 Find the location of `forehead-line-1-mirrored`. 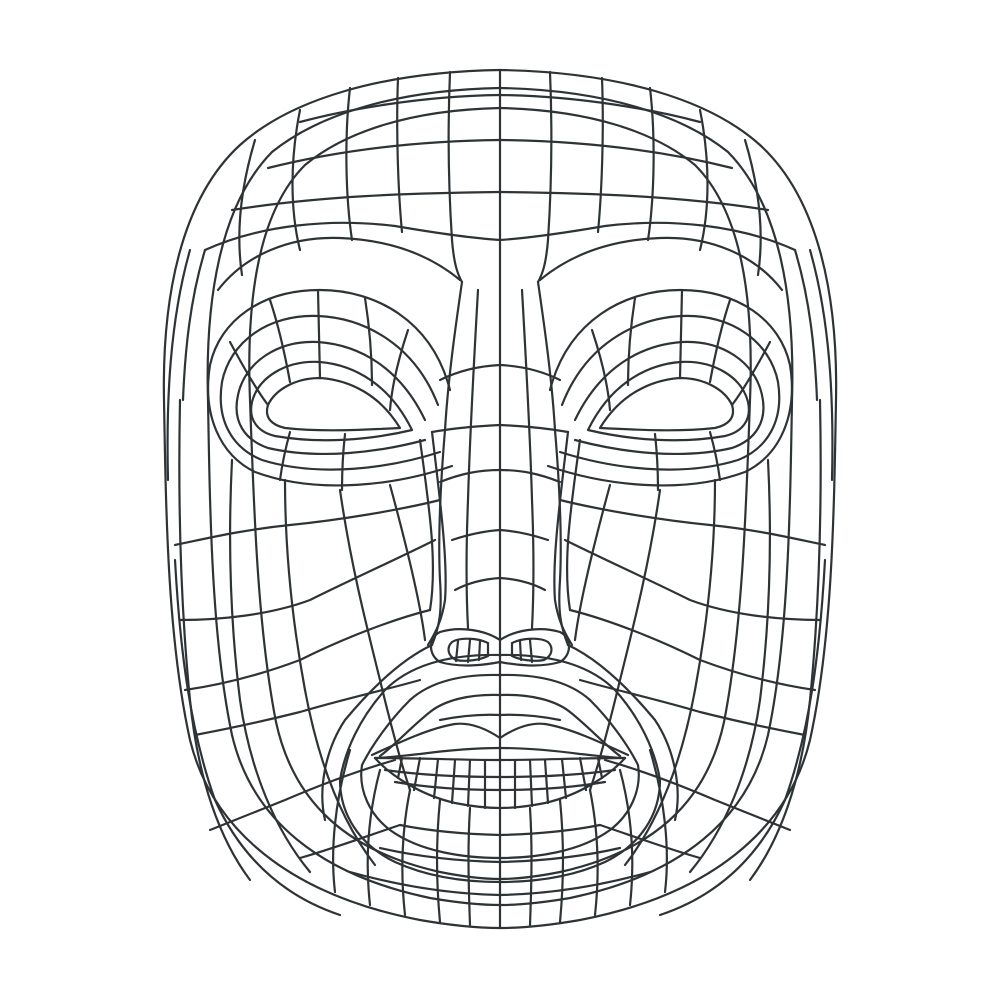

forehead-line-1-mirrored is located at coordinates (600, 108).